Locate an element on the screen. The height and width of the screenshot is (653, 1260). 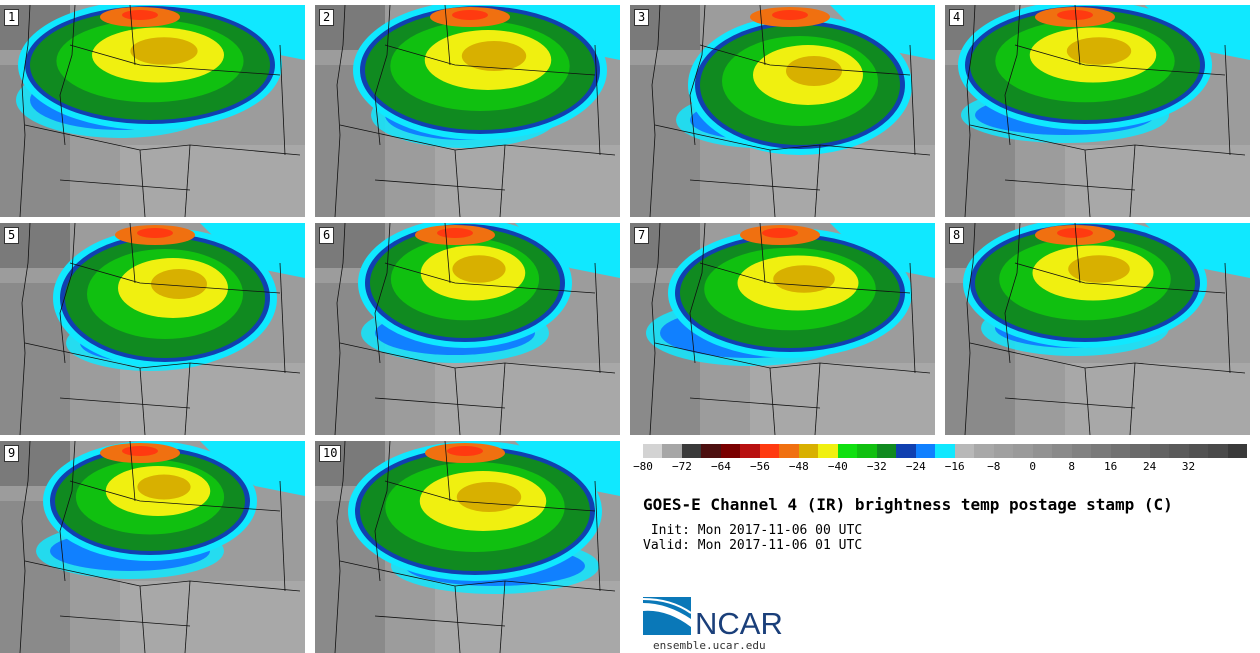
panel-number: 7 is located at coordinates (642, 235).